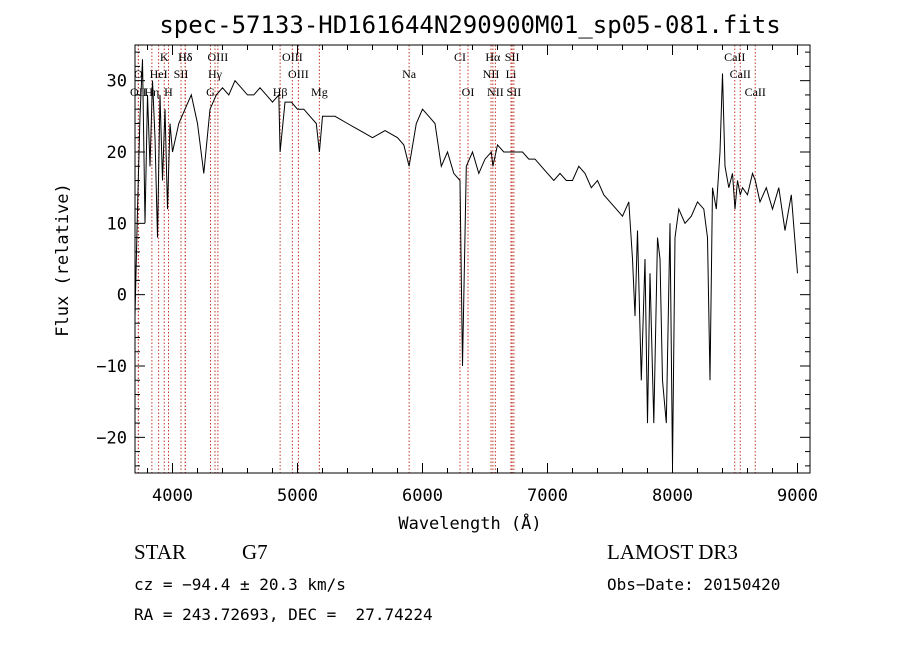  What do you see at coordinates (469, 523) in the screenshot?
I see `x-axis-label: Wavelength (Å)` at bounding box center [469, 523].